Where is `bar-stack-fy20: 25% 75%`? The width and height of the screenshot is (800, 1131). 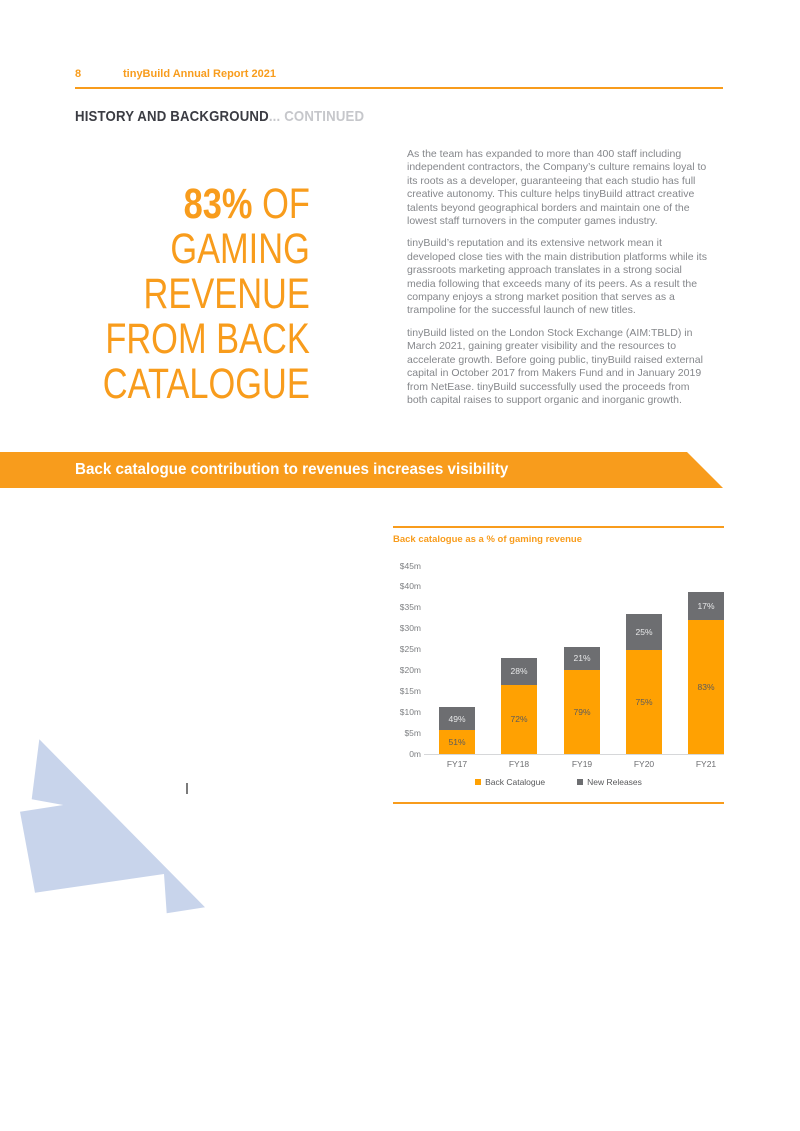
bar-stack-fy20: 25% 75% is located at coordinates (644, 684).